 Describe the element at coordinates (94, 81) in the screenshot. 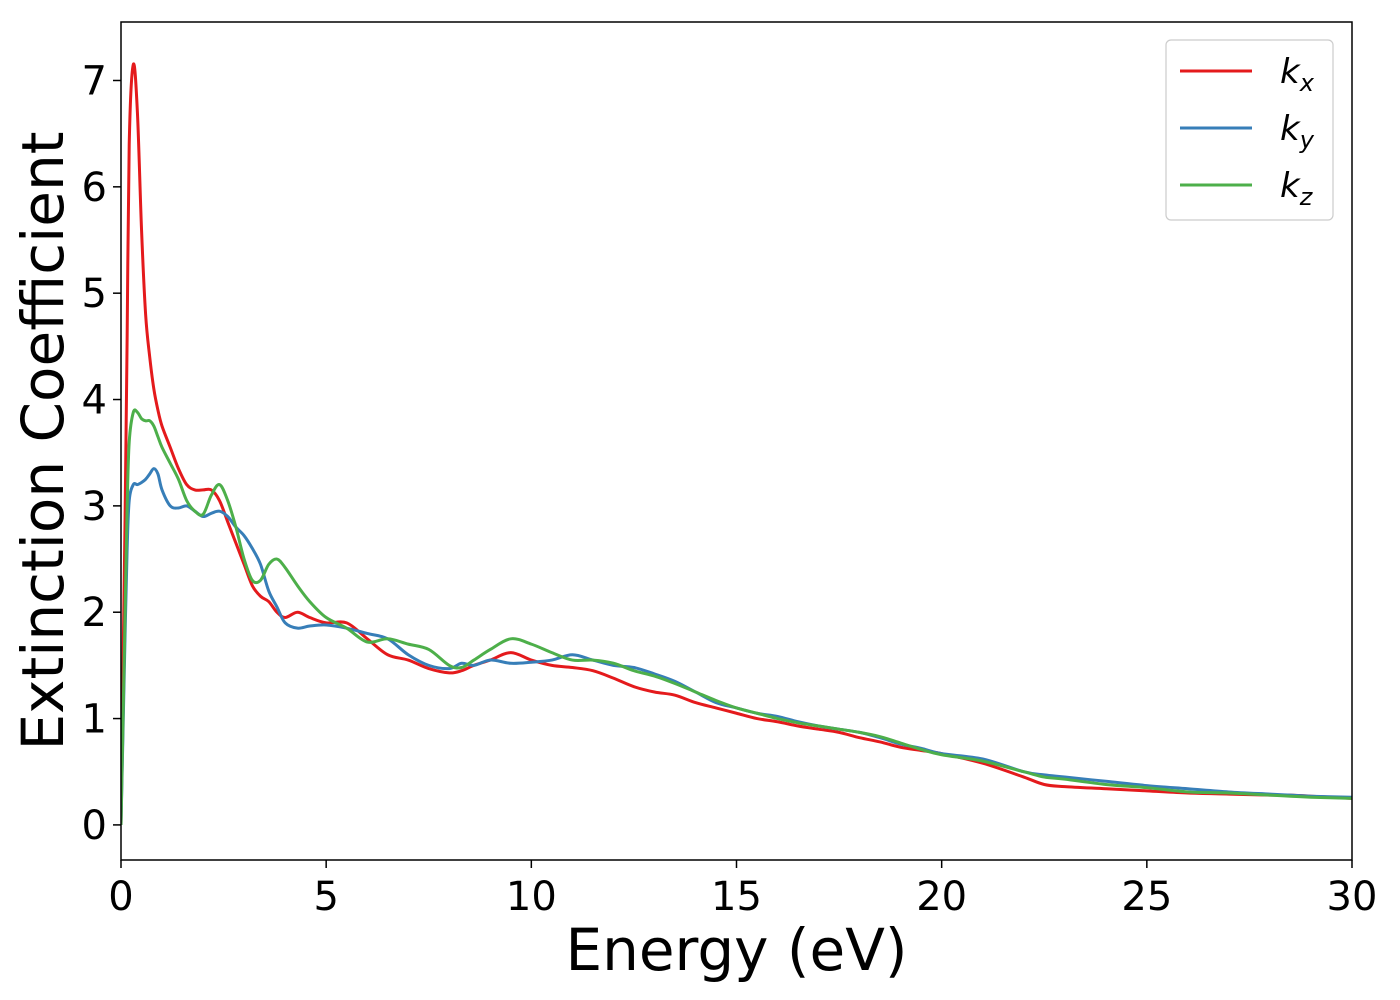

I see `y-tick-label: 7` at that location.